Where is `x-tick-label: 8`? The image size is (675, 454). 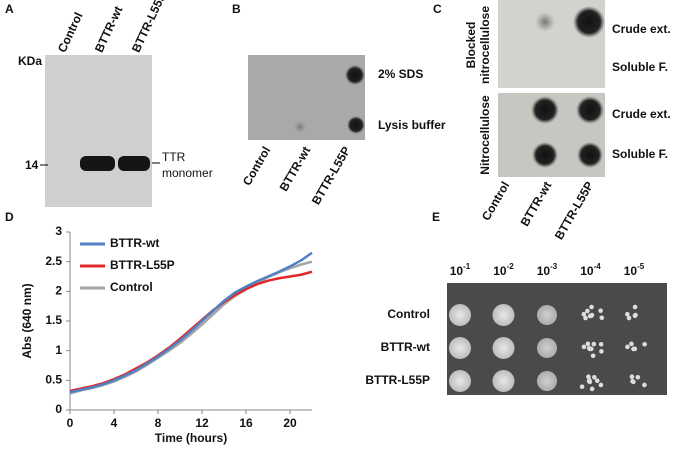
x-tick-label: 8 is located at coordinates (158, 423).